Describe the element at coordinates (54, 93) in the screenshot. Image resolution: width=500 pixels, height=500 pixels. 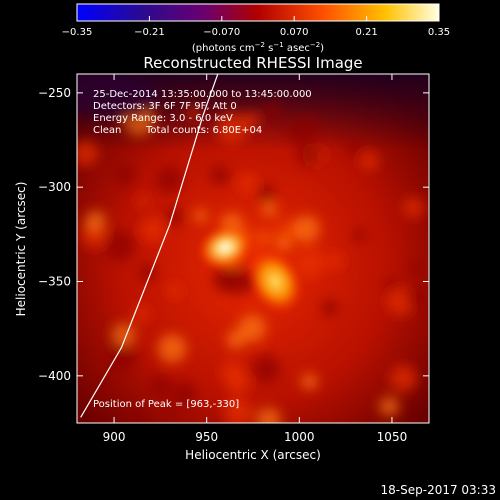
I see `y-tick-label: −250` at that location.